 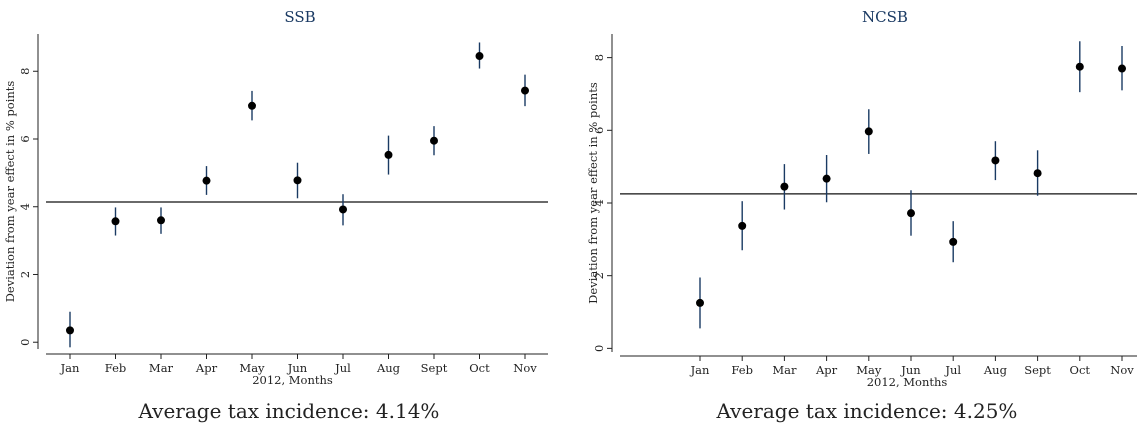 I want to click on average-caption: Average tax incidence: 4.14%, so click(x=289, y=411).